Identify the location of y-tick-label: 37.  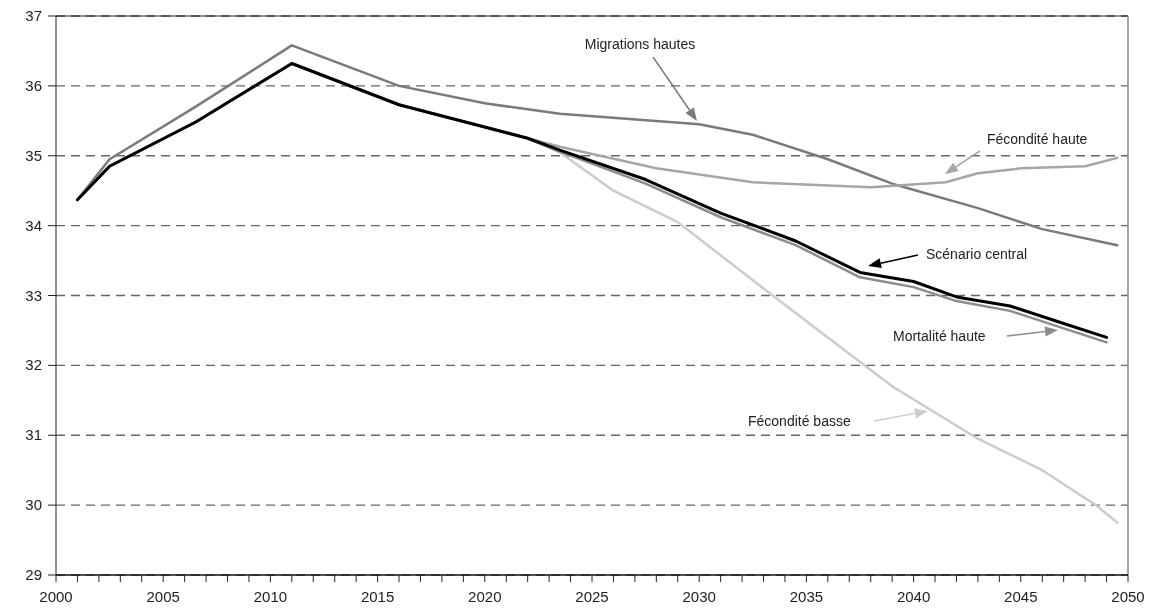
(33, 15).